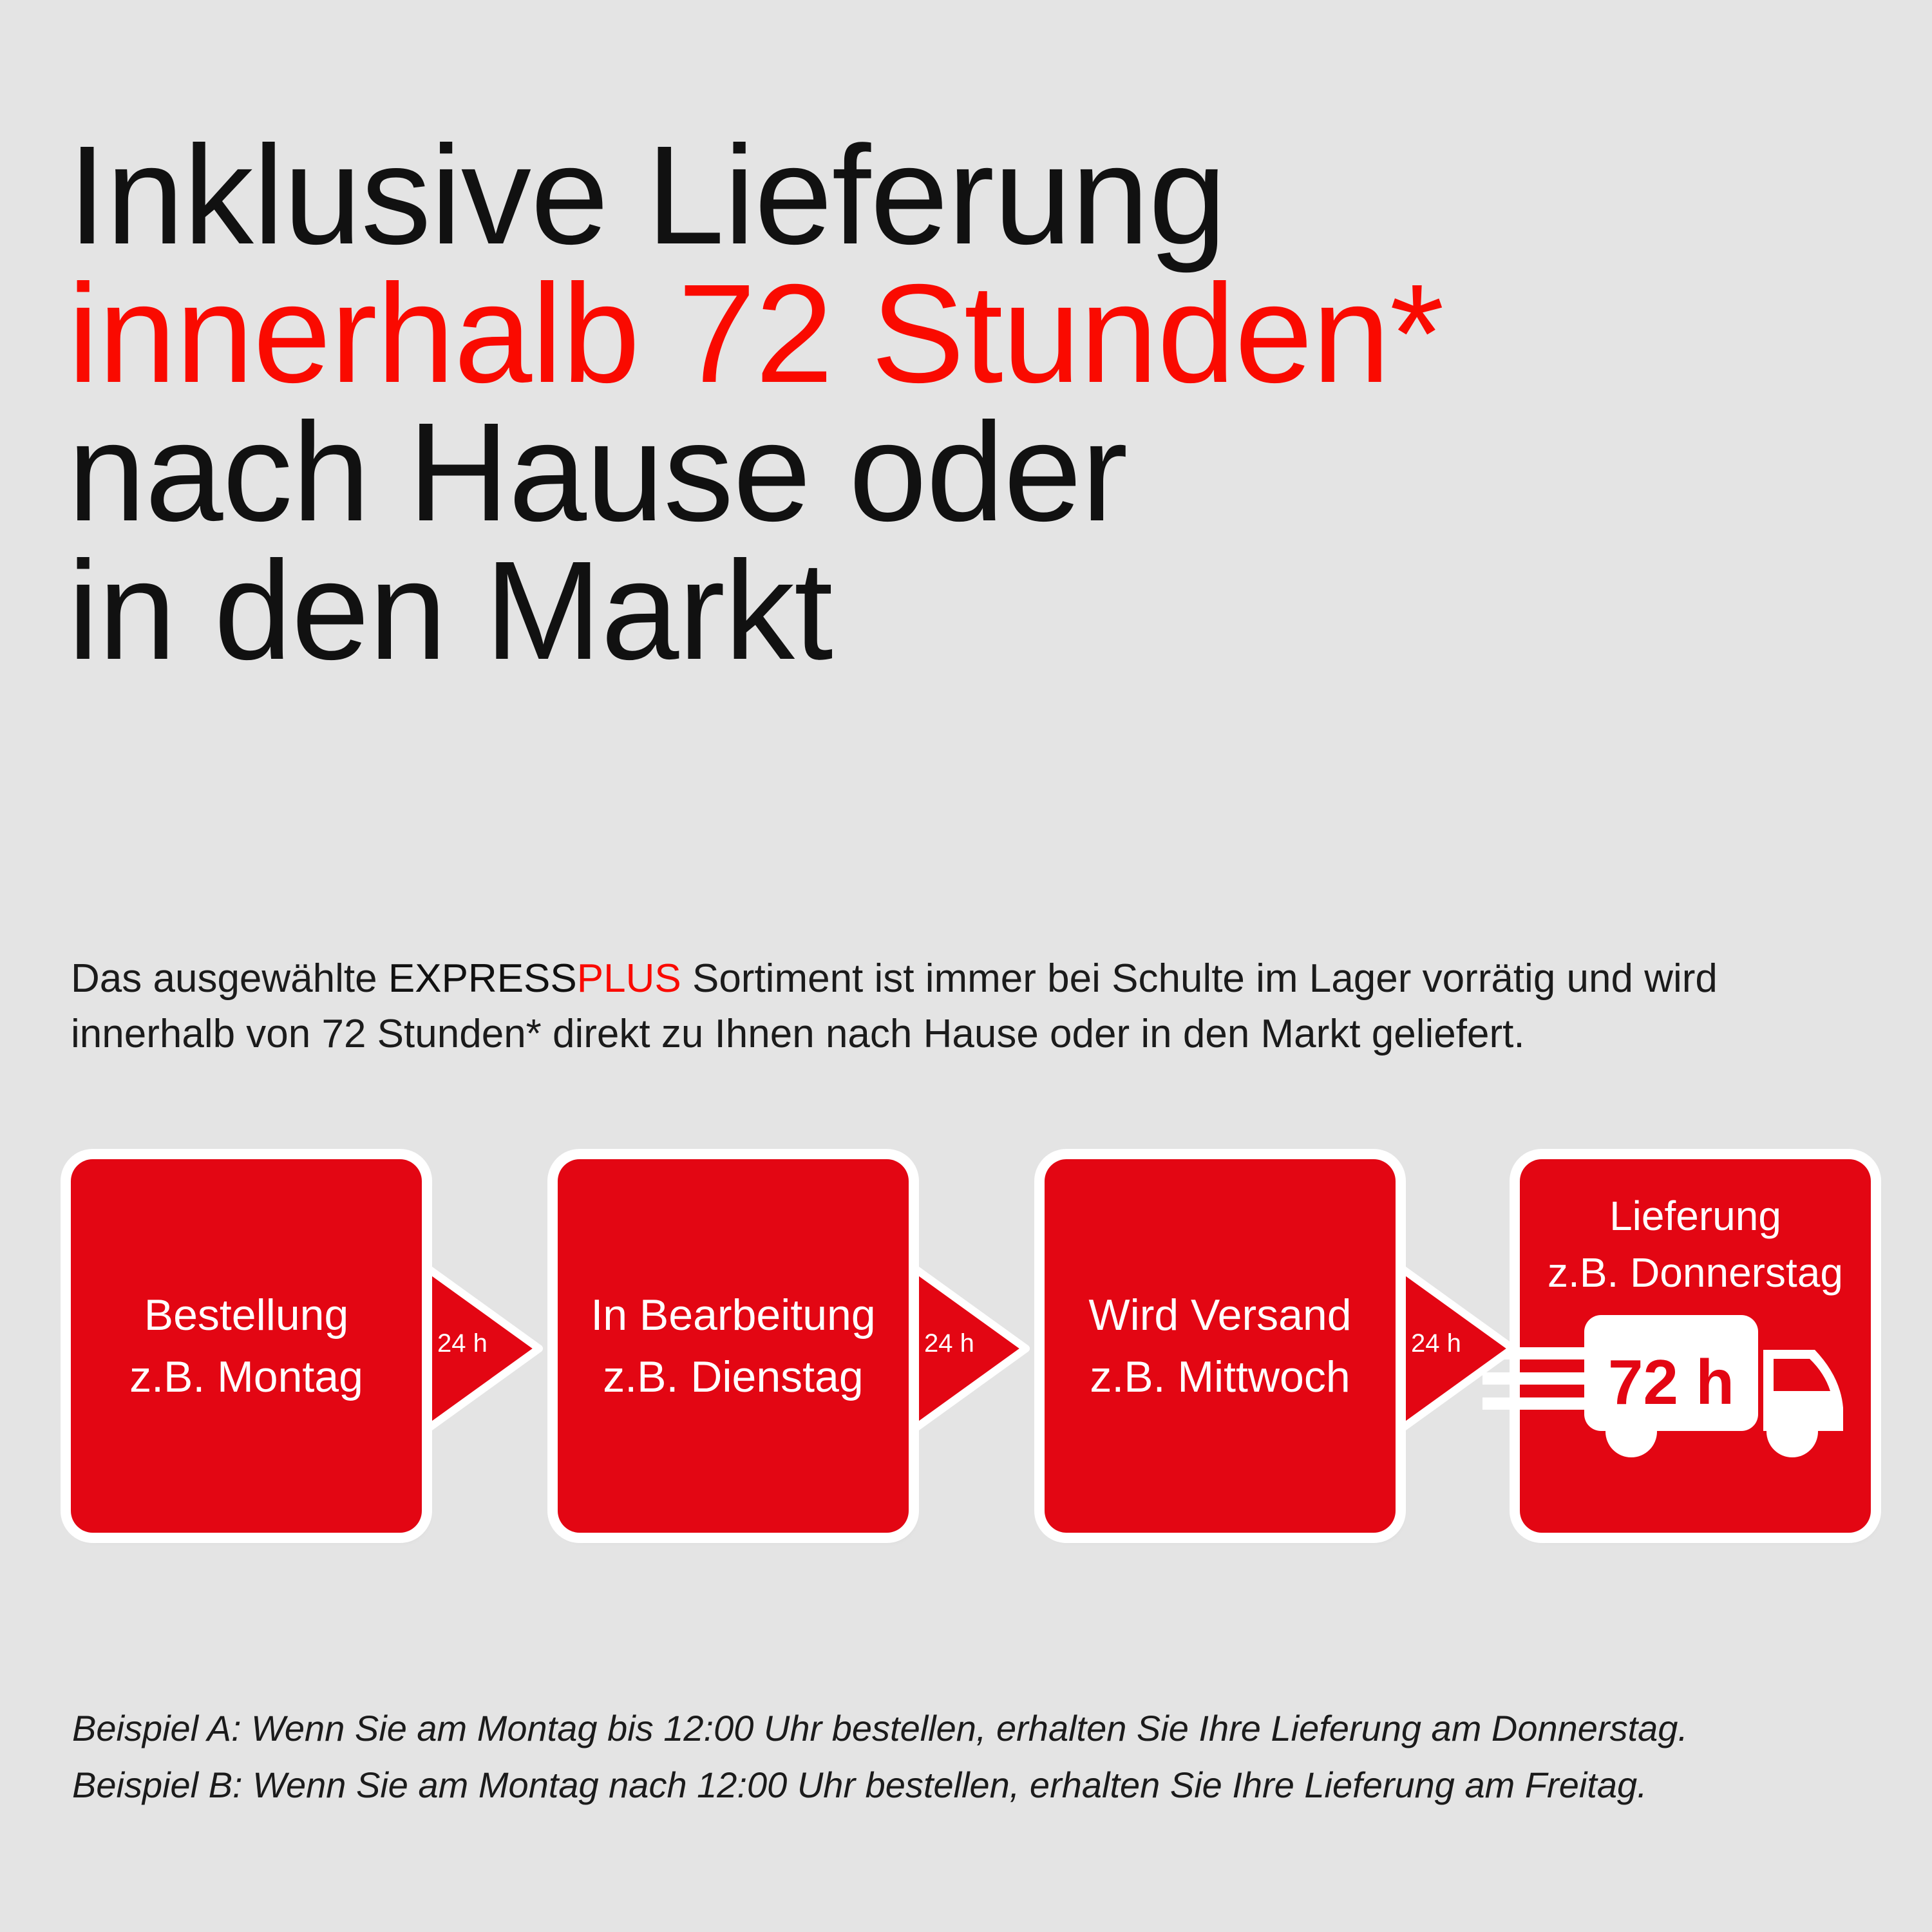  Describe the element at coordinates (1696, 1272) in the screenshot. I see `flow-step-delivery-line2: z.B. Donnerstag` at that location.